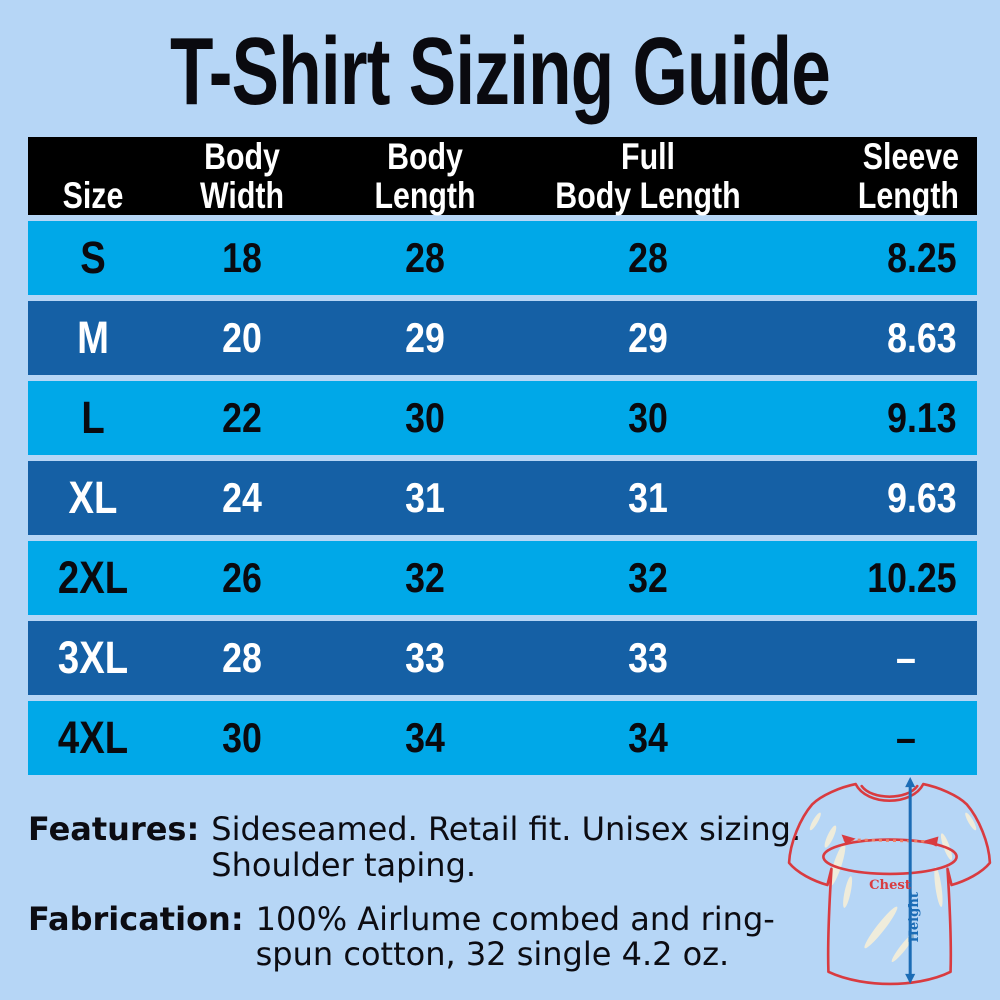 This screenshot has width=1000, height=1000. What do you see at coordinates (922, 257) in the screenshot?
I see `sleeve-length-cell: 8.25` at bounding box center [922, 257].